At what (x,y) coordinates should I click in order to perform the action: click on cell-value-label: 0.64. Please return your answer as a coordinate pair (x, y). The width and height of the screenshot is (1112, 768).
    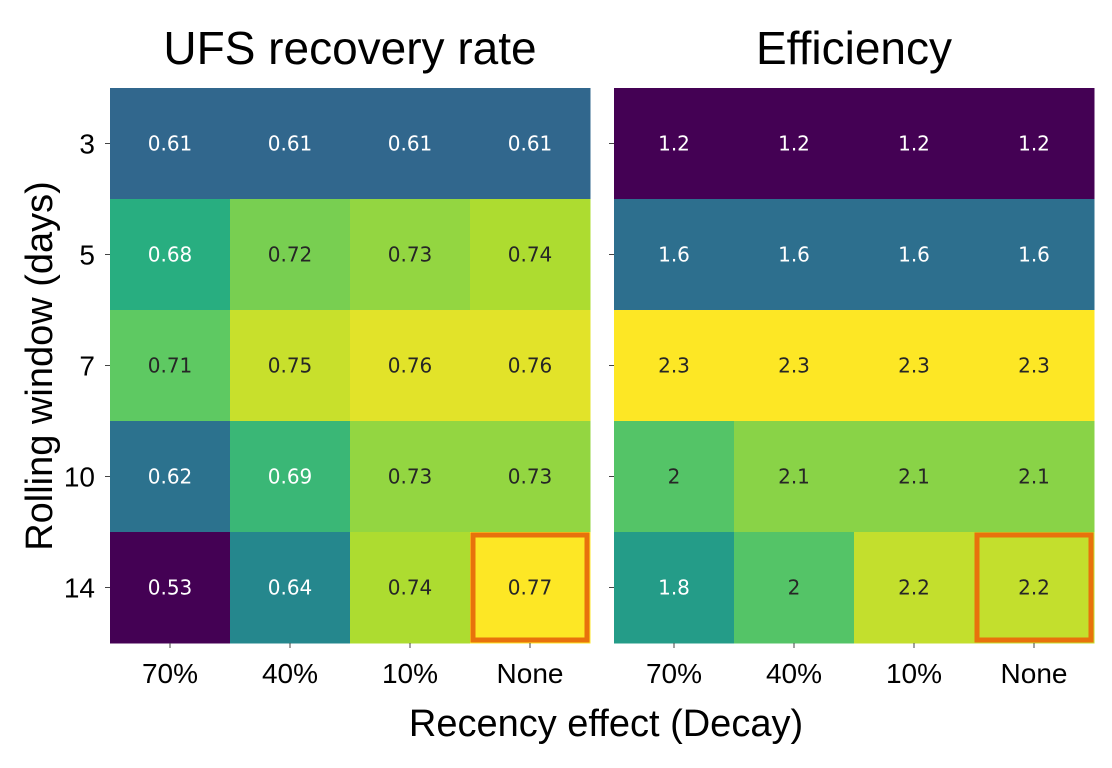
    Looking at the image, I should click on (290, 588).